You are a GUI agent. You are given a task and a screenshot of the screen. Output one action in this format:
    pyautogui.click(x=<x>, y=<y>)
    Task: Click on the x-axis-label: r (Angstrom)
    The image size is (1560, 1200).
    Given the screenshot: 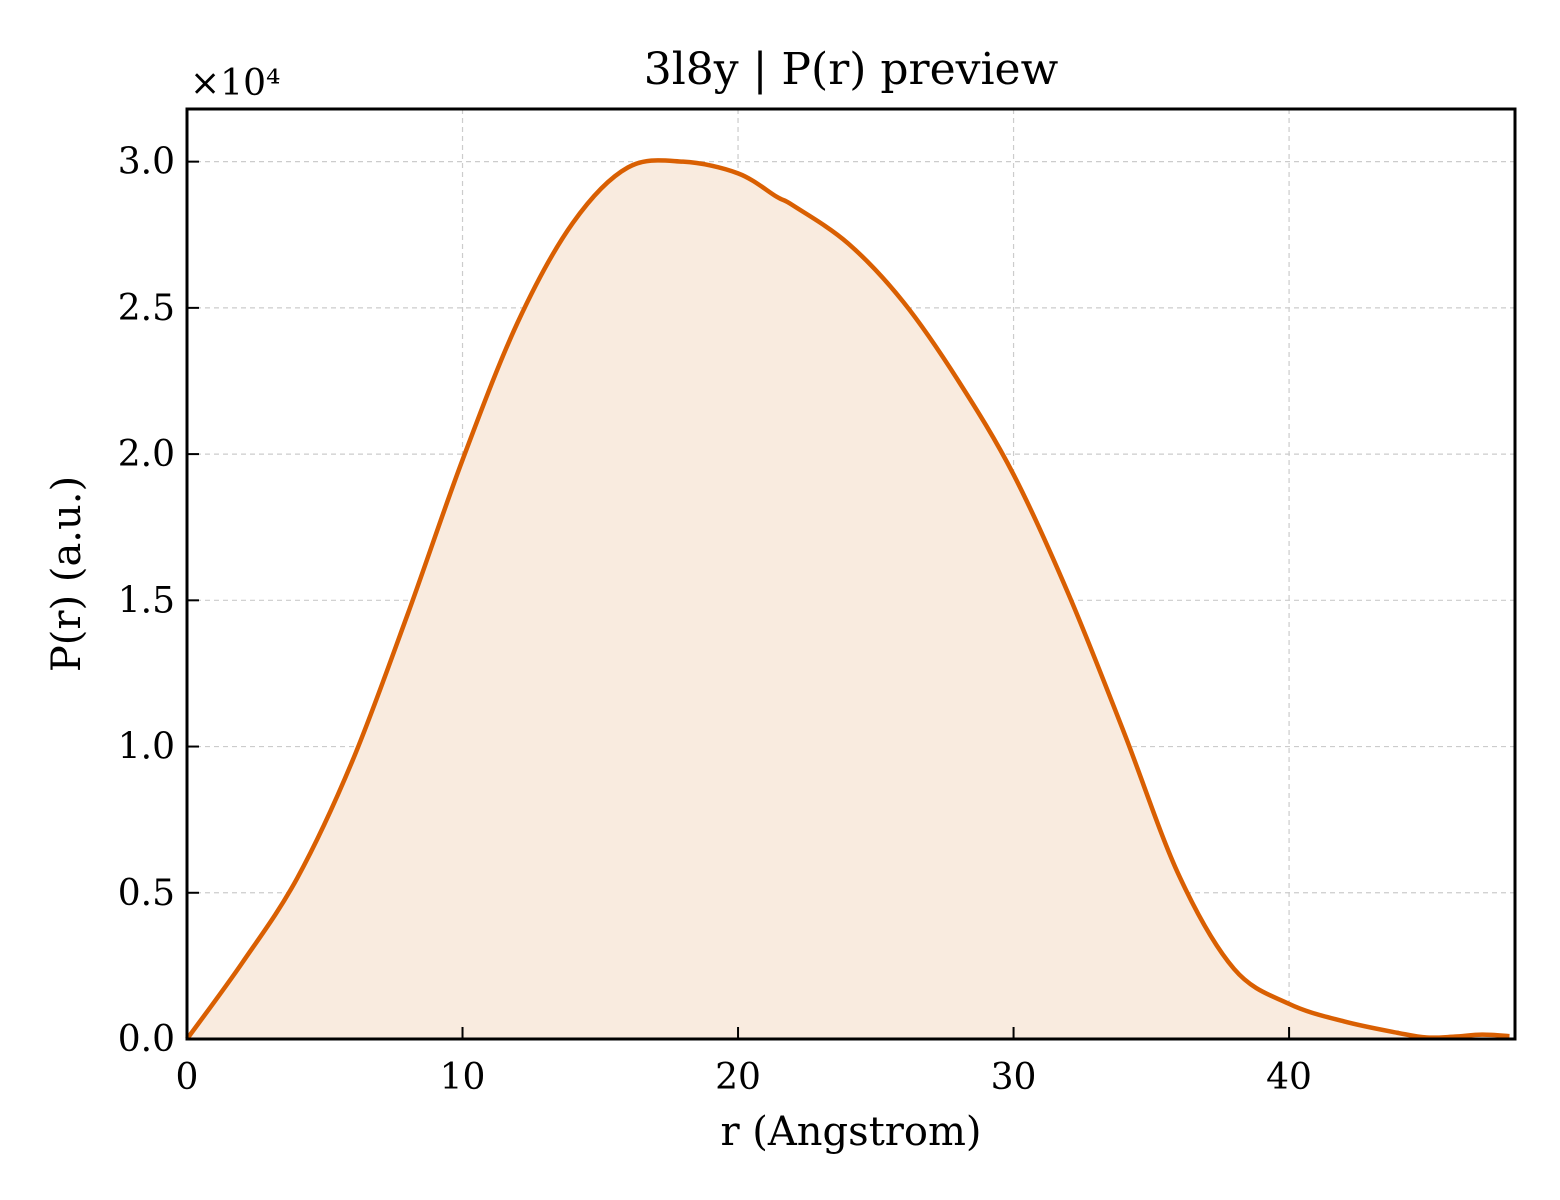 What is the action you would take?
    pyautogui.click(x=850, y=1132)
    